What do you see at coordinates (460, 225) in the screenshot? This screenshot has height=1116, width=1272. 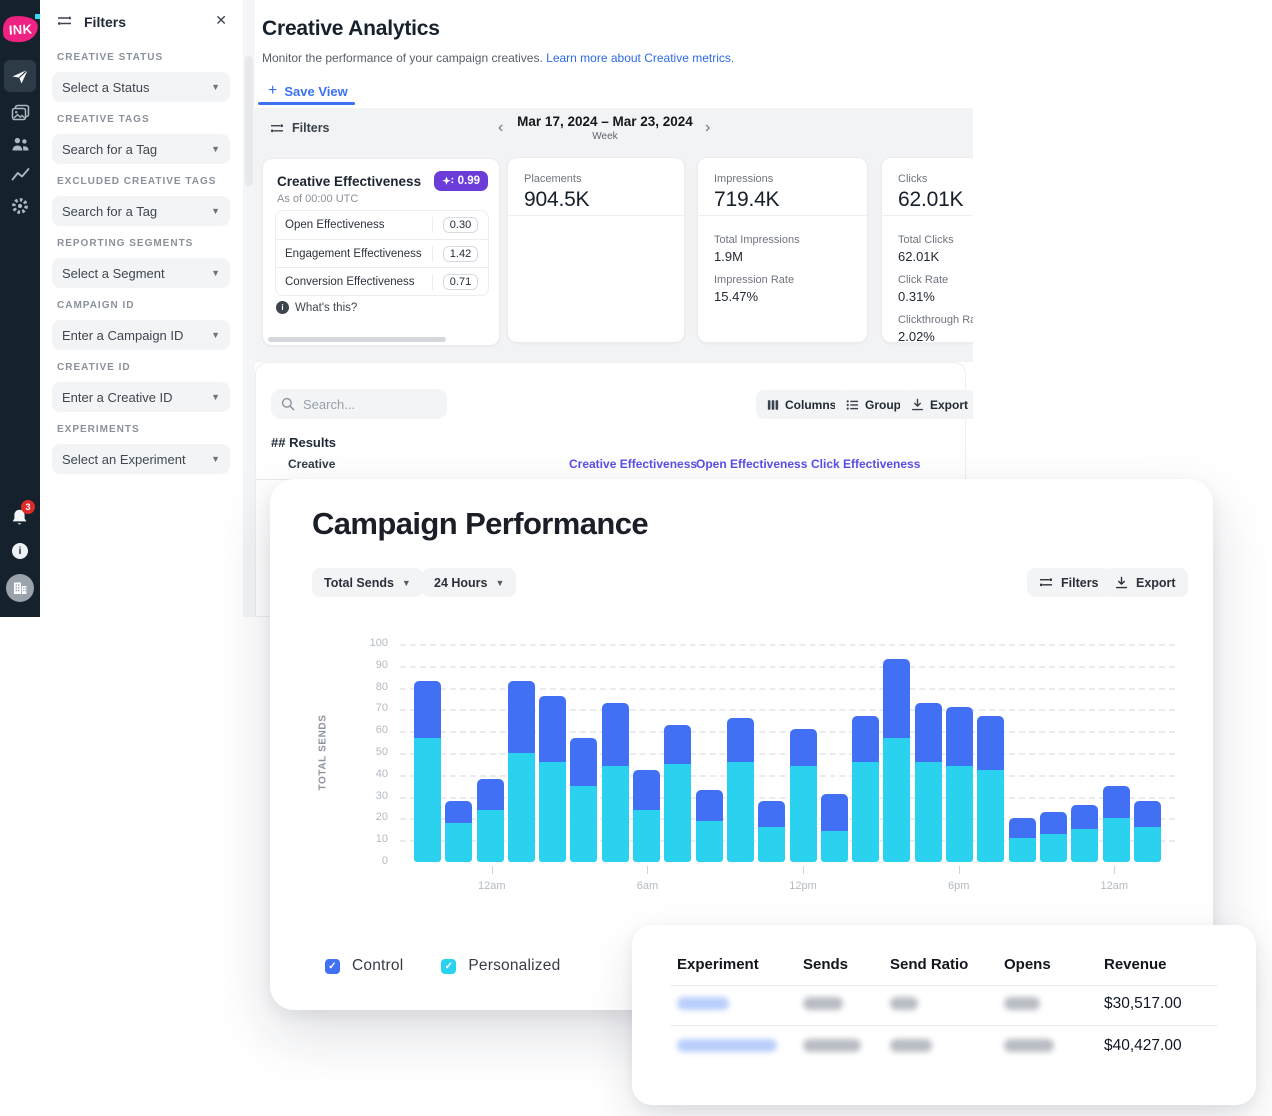 I see `value-chip: 0.30` at bounding box center [460, 225].